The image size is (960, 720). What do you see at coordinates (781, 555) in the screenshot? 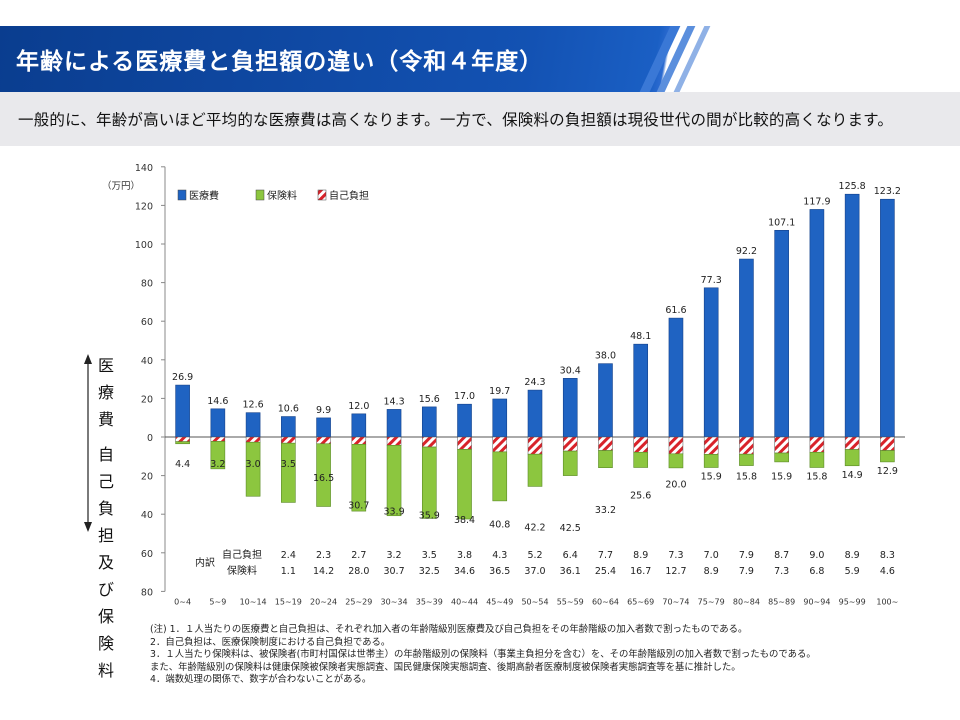
I see `breakdown-copay: 8.7` at bounding box center [781, 555].